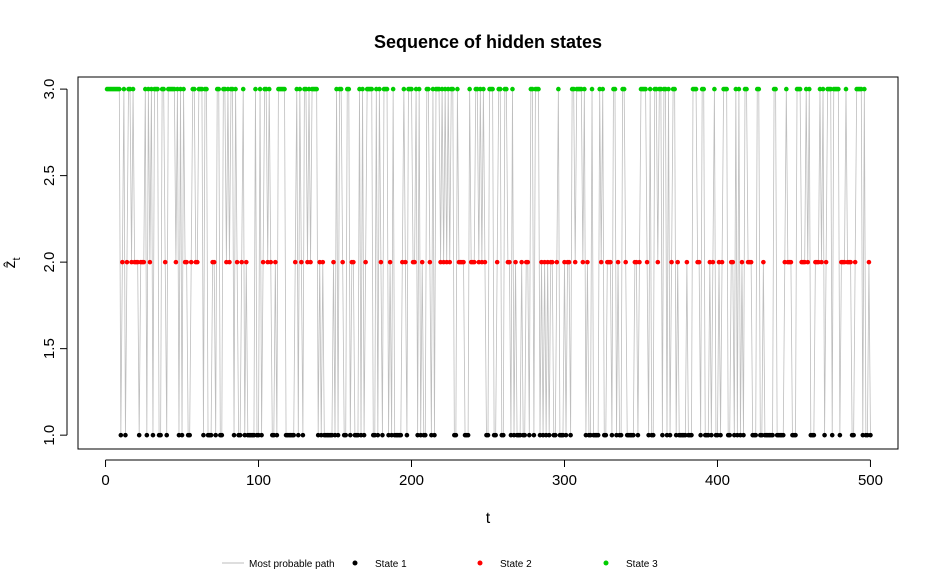 The height and width of the screenshot is (581, 940). I want to click on y-tick-label: 1.0, so click(49, 435).